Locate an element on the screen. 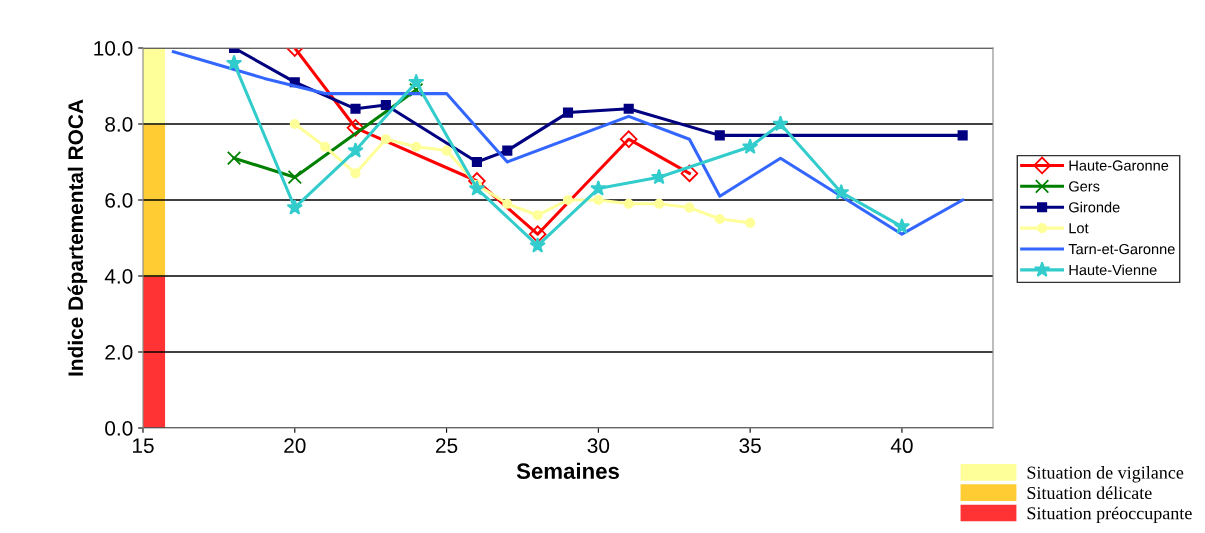  legend-label: Gironde is located at coordinates (1094, 207).